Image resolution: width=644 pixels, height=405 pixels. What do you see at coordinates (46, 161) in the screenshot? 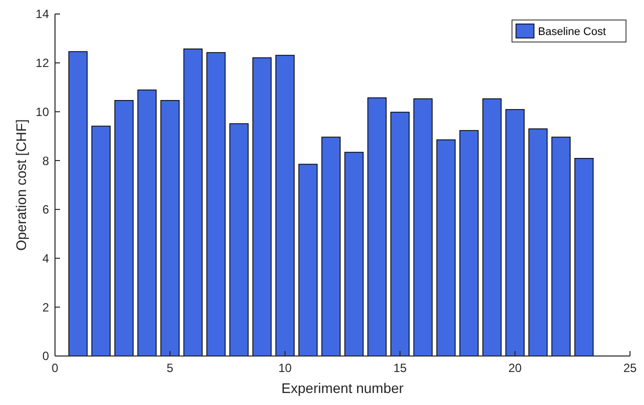
I see `y-tick-label: 8` at bounding box center [46, 161].